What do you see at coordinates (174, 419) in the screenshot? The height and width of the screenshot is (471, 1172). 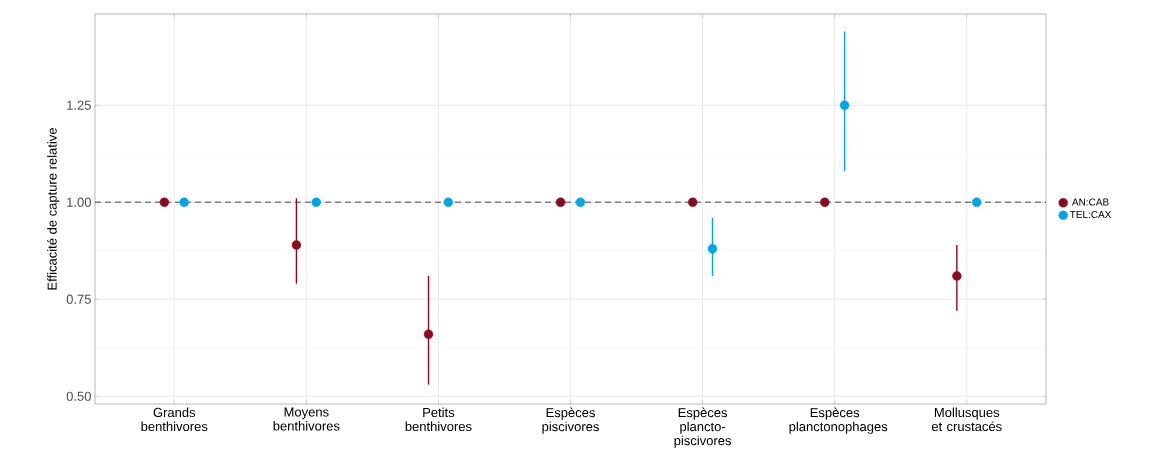 I see `x-tick-label: Grands benthivores` at bounding box center [174, 419].